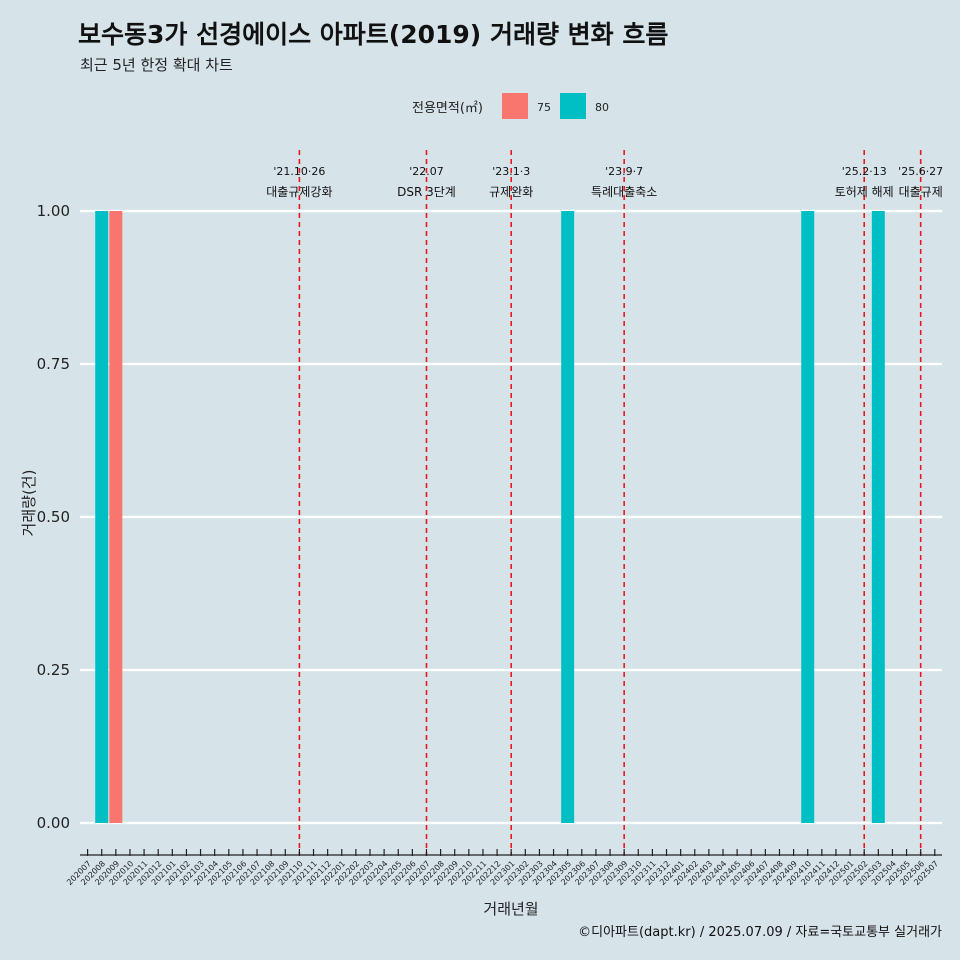 The height and width of the screenshot is (960, 960). Describe the element at coordinates (864, 171) in the screenshot. I see `event-date: '25.2·13` at that location.